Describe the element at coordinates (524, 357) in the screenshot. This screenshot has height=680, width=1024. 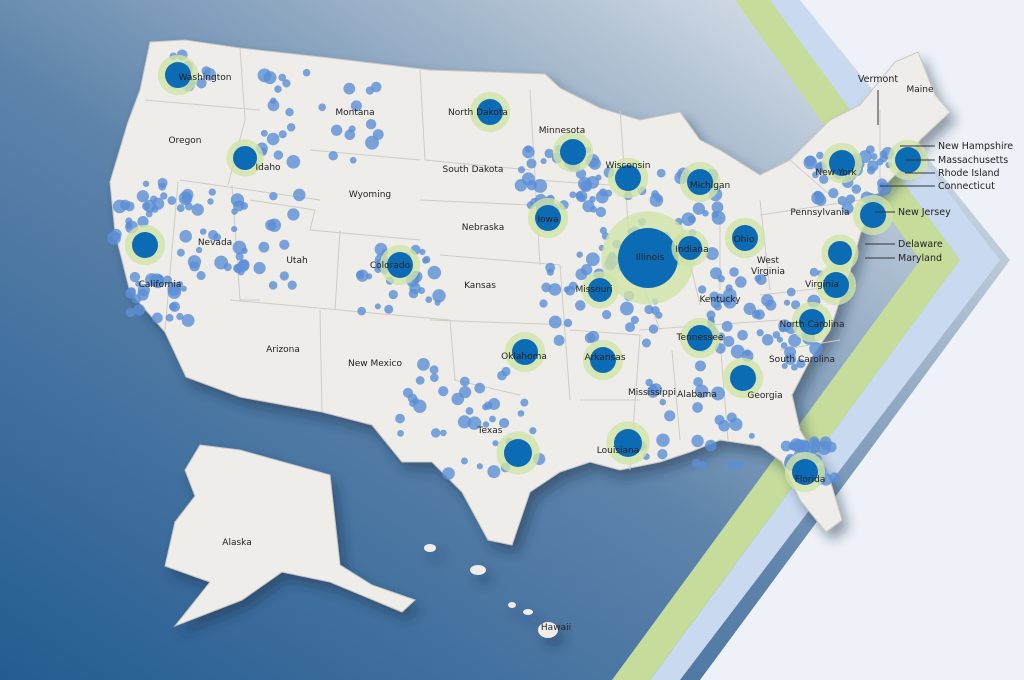
I see `state-label-oklahoma: Oklahoma` at that location.